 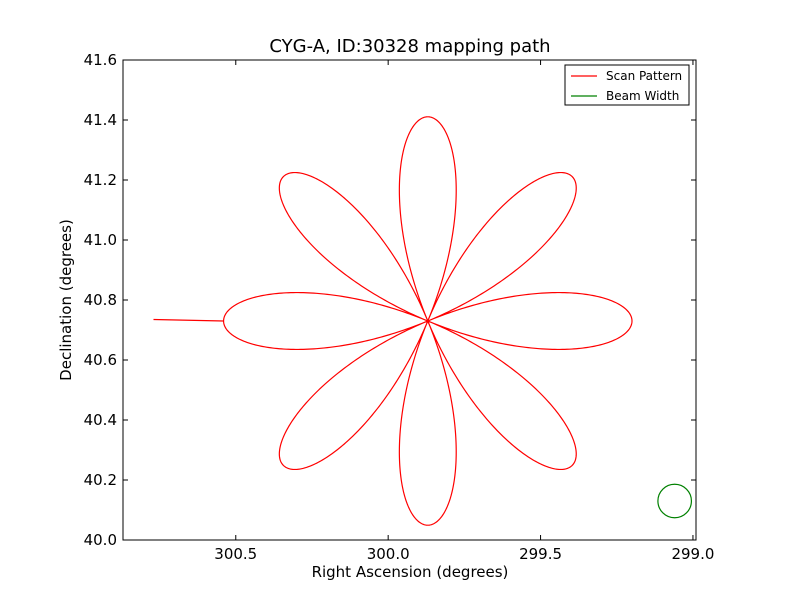 What do you see at coordinates (100, 420) in the screenshot?
I see `y-tick-label: 40.4` at bounding box center [100, 420].